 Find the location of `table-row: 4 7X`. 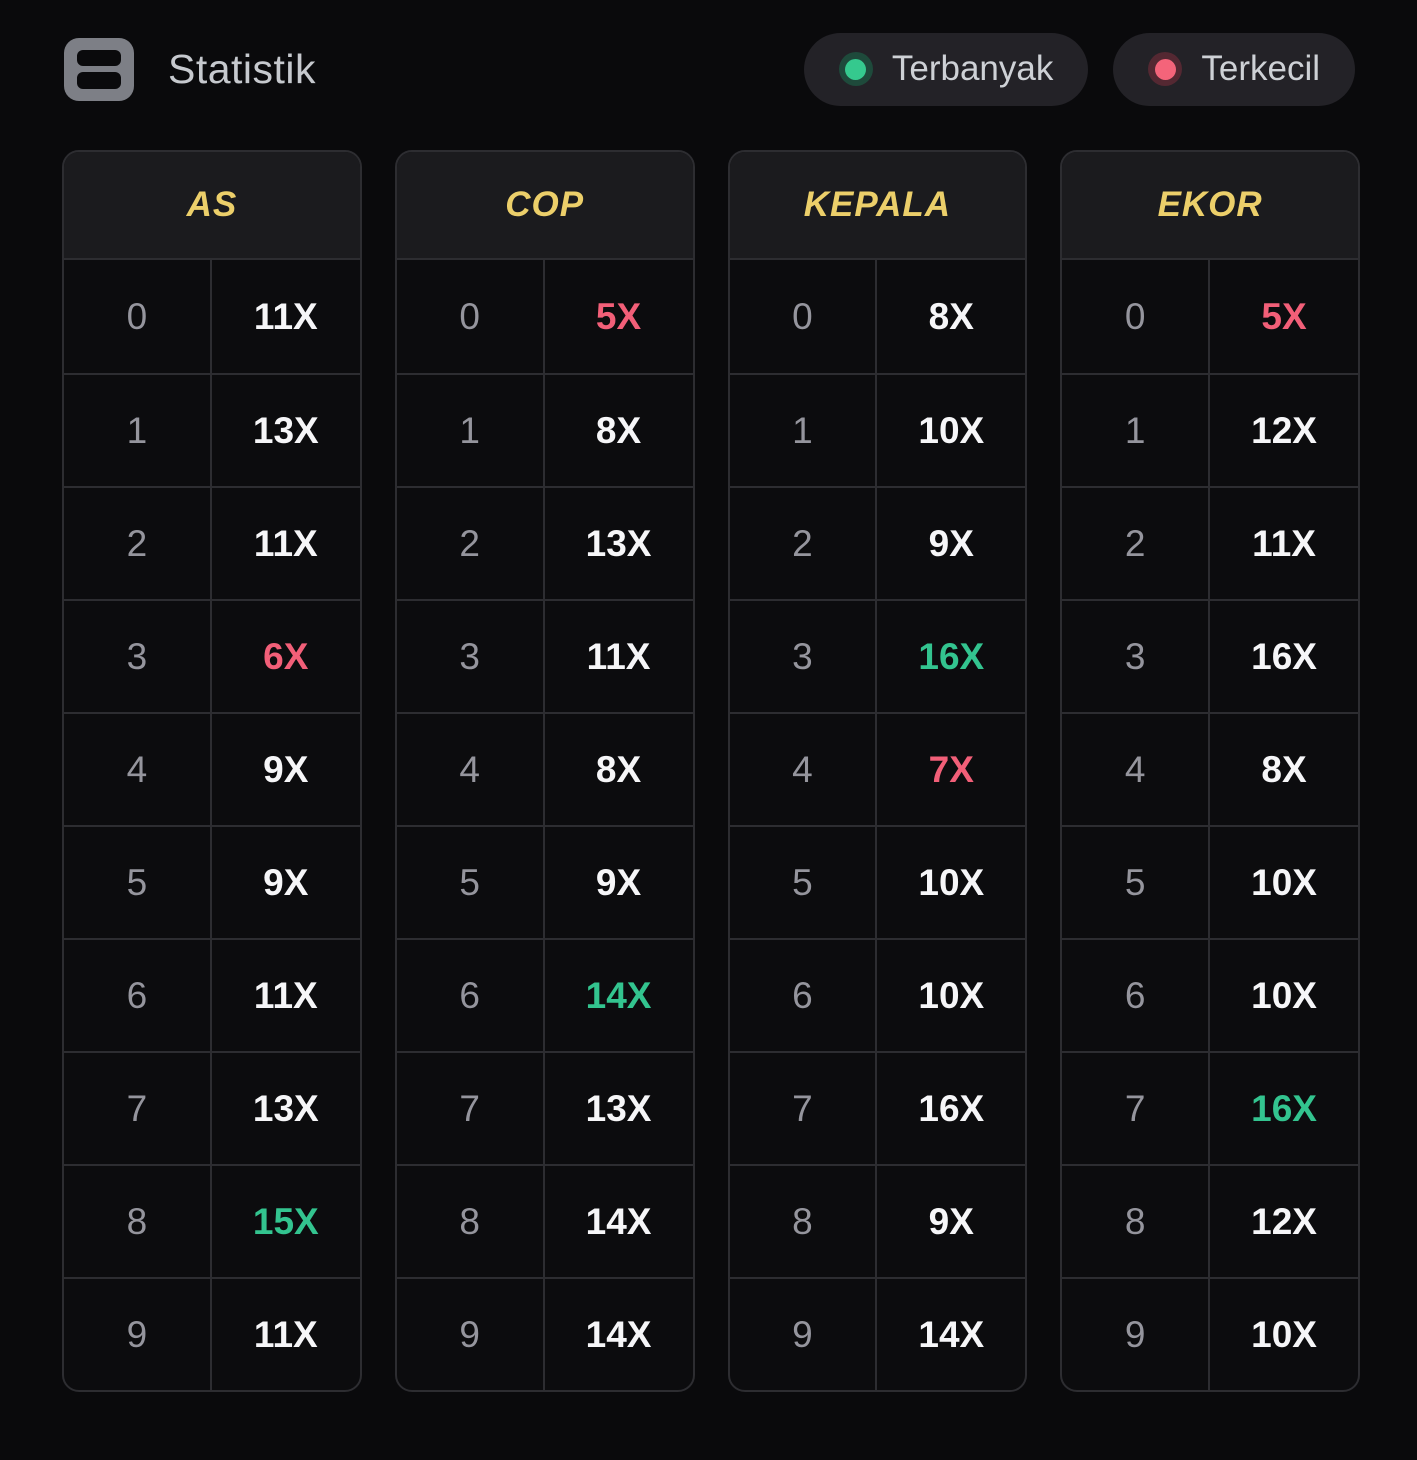

table-row: 4 7X is located at coordinates (877, 768).